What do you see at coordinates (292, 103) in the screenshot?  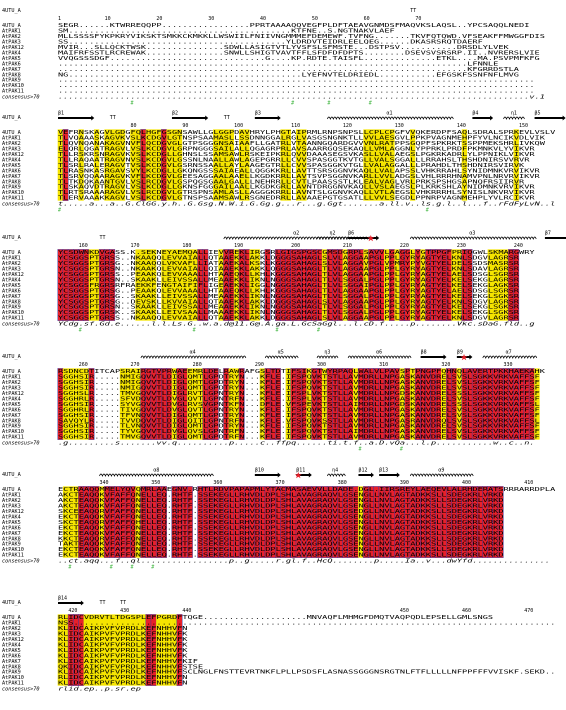 I see `site-marker: #` at bounding box center [292, 103].